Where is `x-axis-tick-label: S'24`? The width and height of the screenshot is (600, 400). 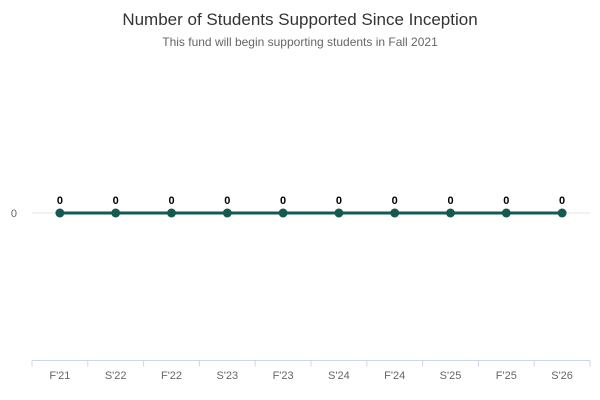
x-axis-tick-label: S'24 is located at coordinates (339, 376).